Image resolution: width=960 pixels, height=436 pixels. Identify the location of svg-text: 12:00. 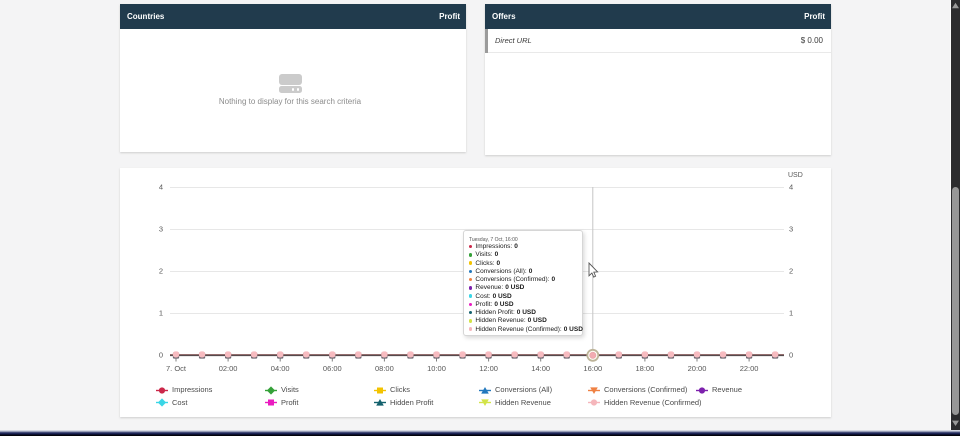
(488, 368).